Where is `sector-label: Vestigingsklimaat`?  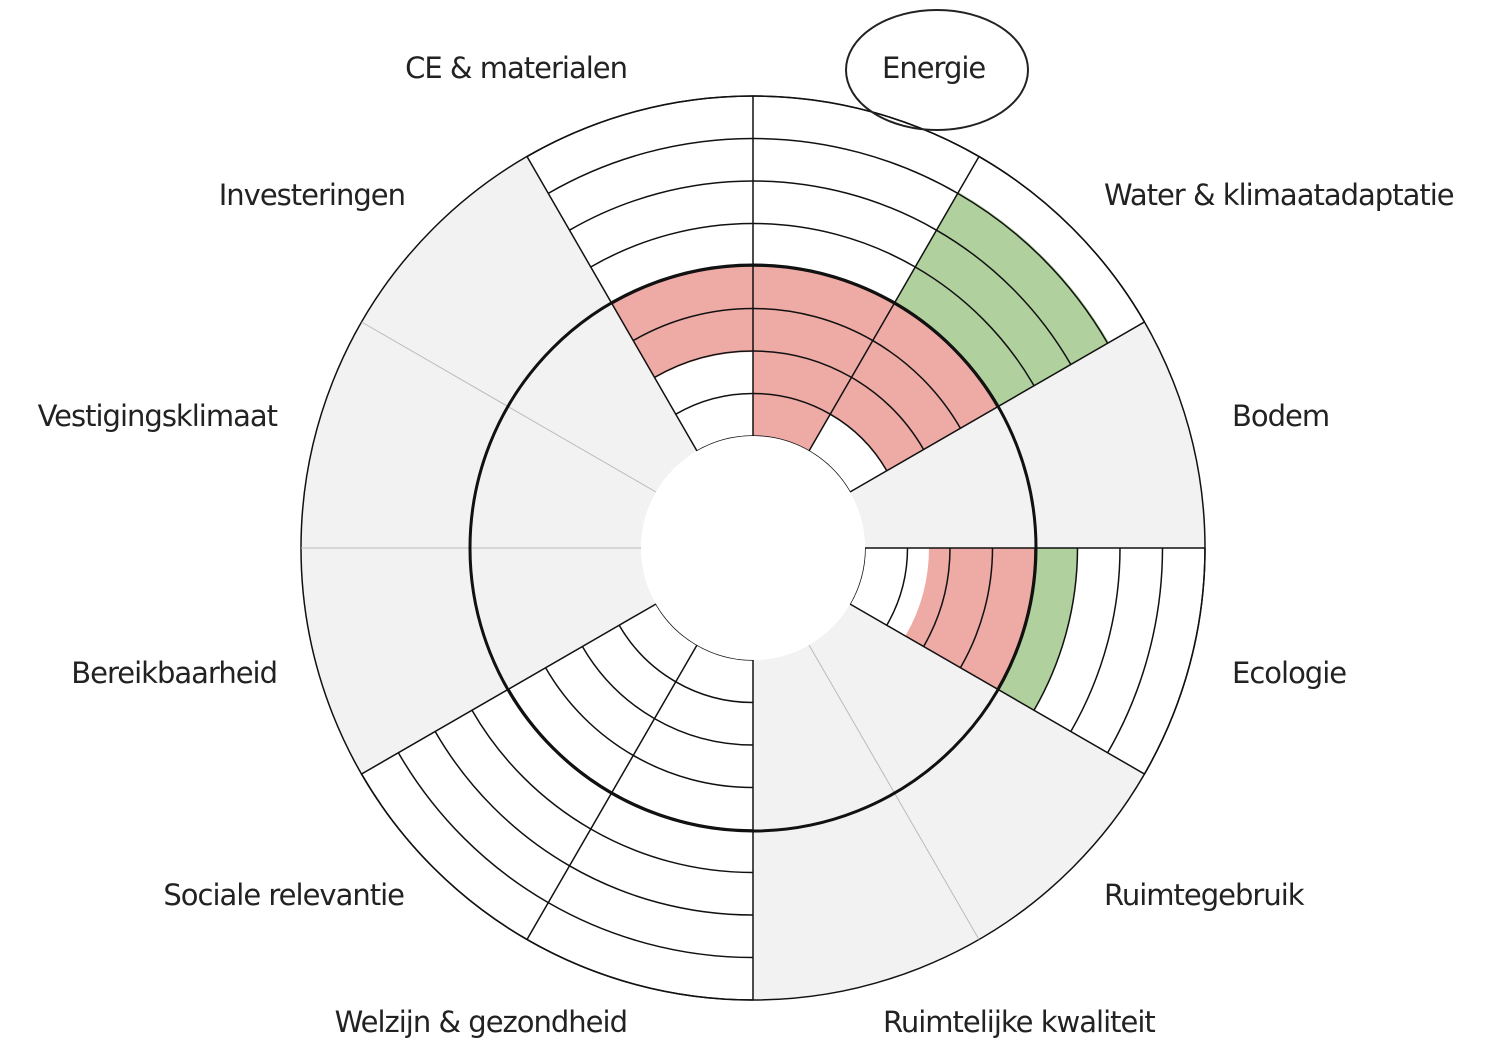
sector-label: Vestigingsklimaat is located at coordinates (158, 416).